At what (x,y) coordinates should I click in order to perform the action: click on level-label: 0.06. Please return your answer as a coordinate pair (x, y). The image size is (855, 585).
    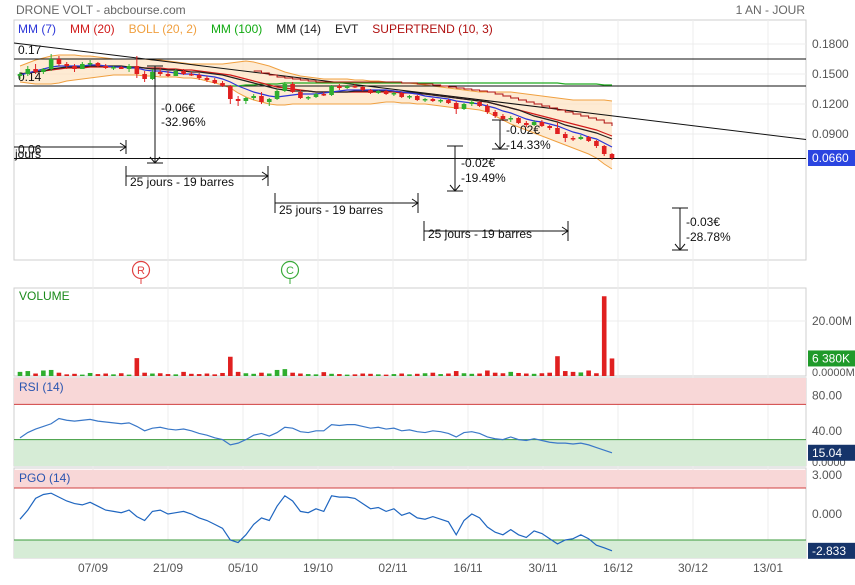
    Looking at the image, I should click on (30, 150).